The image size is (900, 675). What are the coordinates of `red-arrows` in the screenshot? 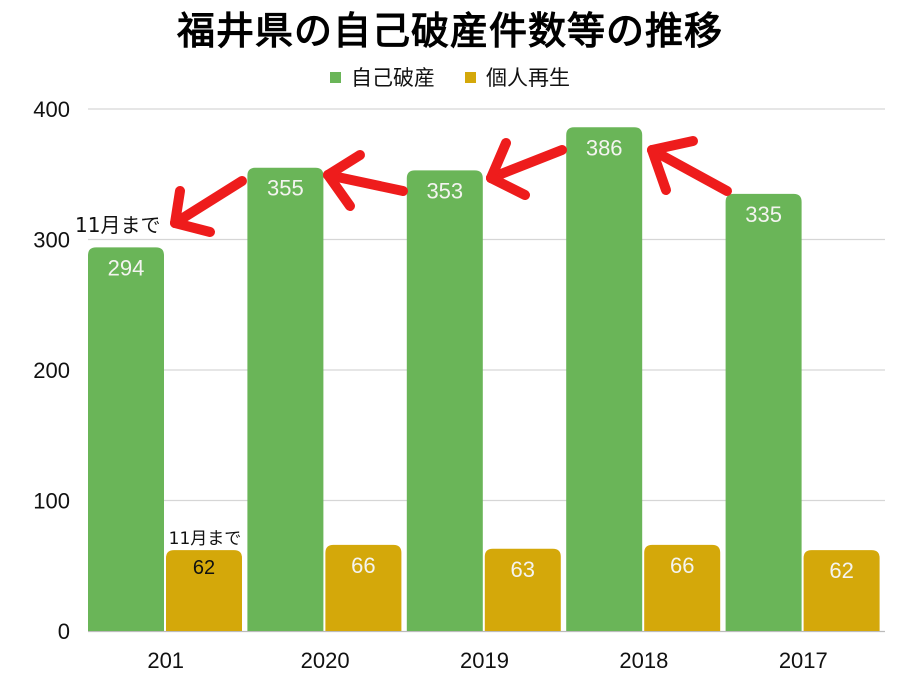 It's located at (451, 186).